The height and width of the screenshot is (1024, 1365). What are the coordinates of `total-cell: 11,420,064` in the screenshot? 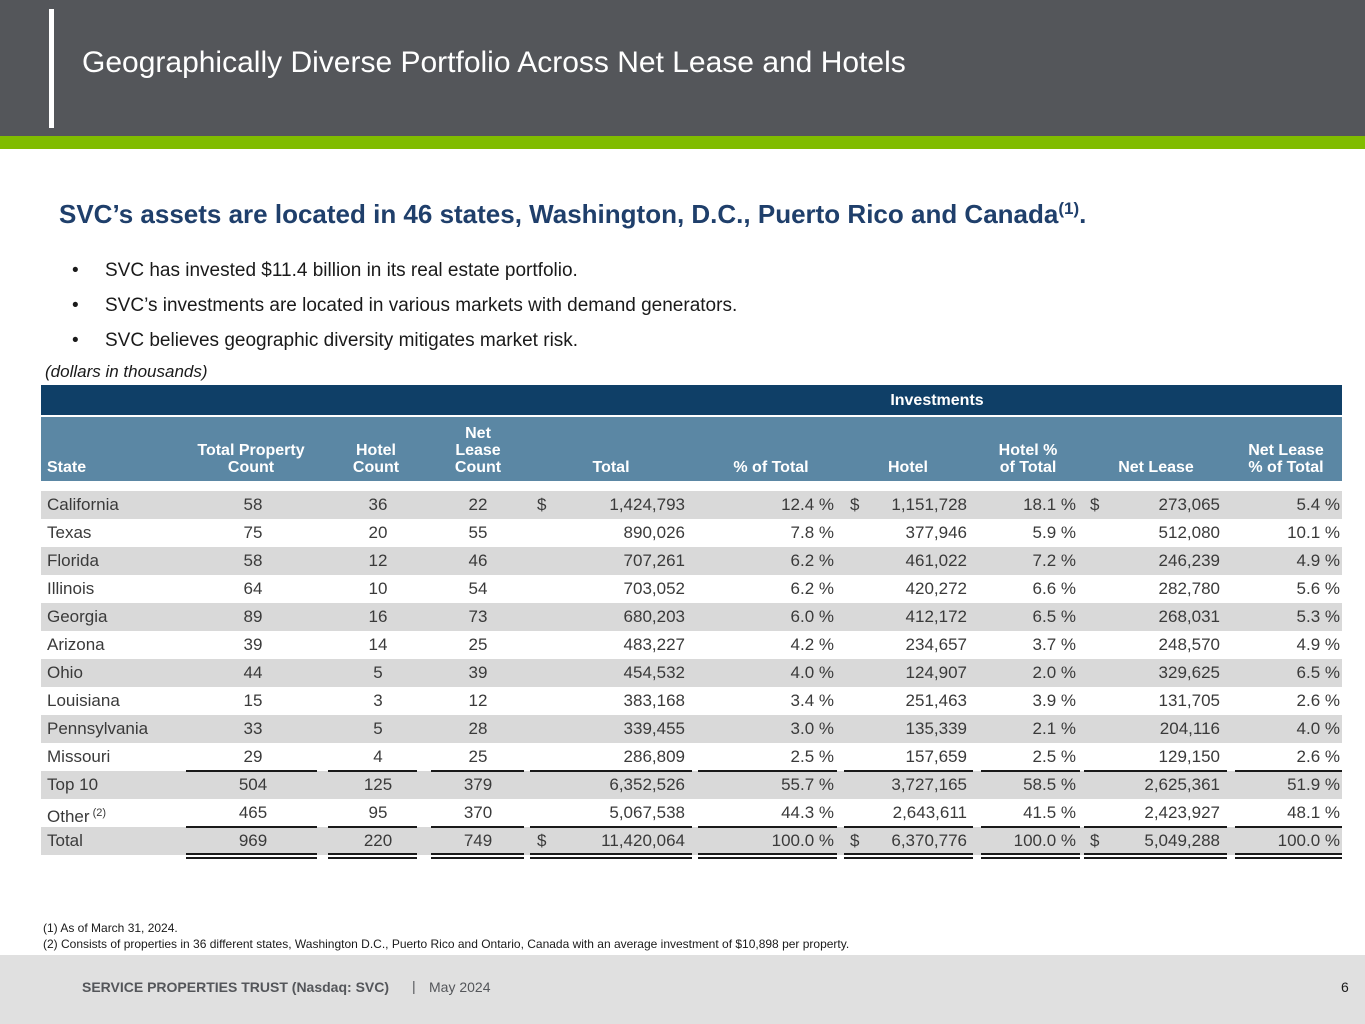 It's located at (643, 840).